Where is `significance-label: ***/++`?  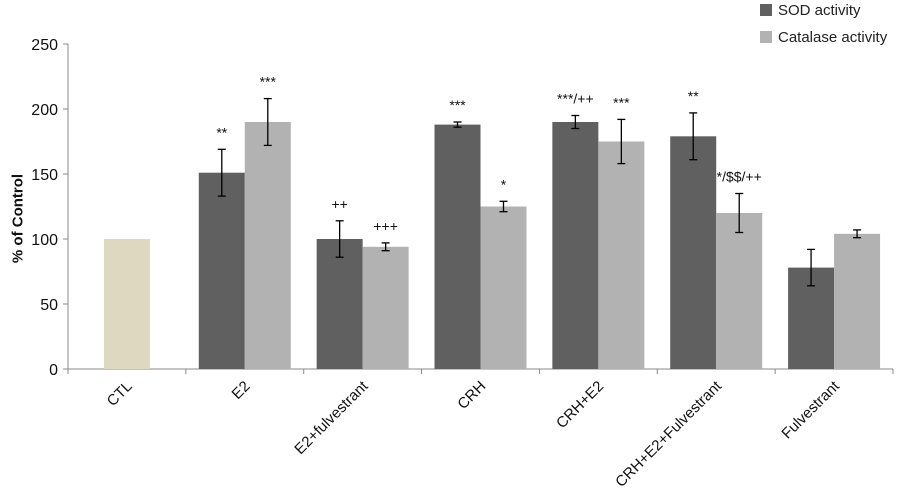 significance-label: ***/++ is located at coordinates (575, 99).